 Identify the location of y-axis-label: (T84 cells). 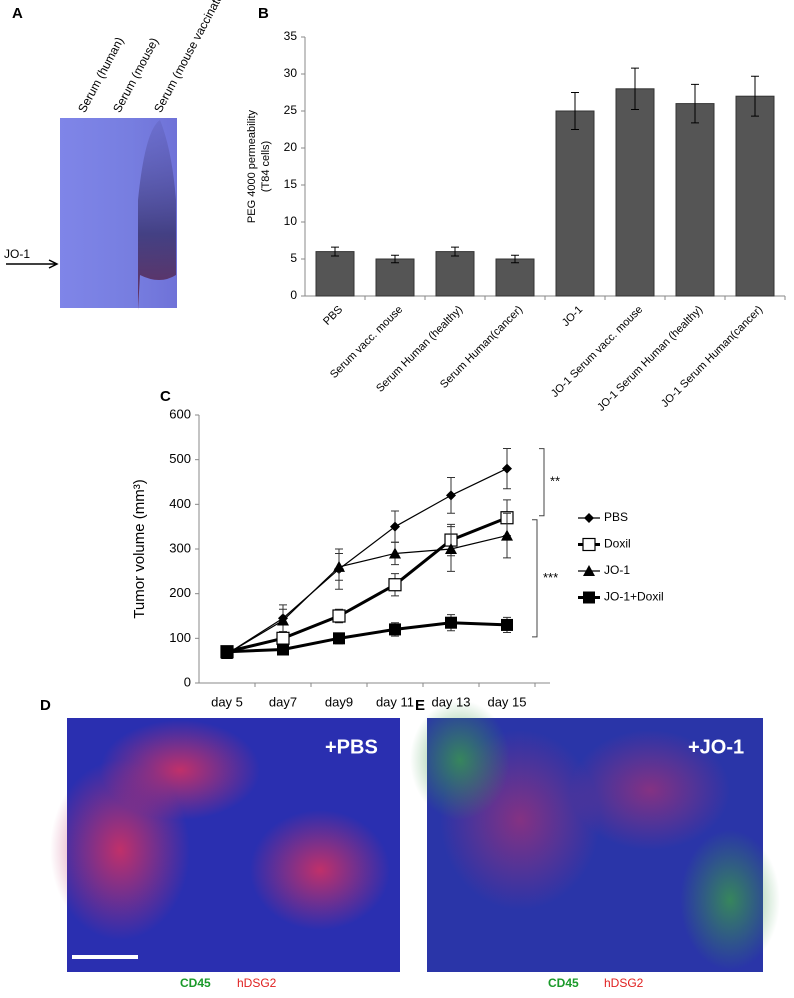
(266, 166).